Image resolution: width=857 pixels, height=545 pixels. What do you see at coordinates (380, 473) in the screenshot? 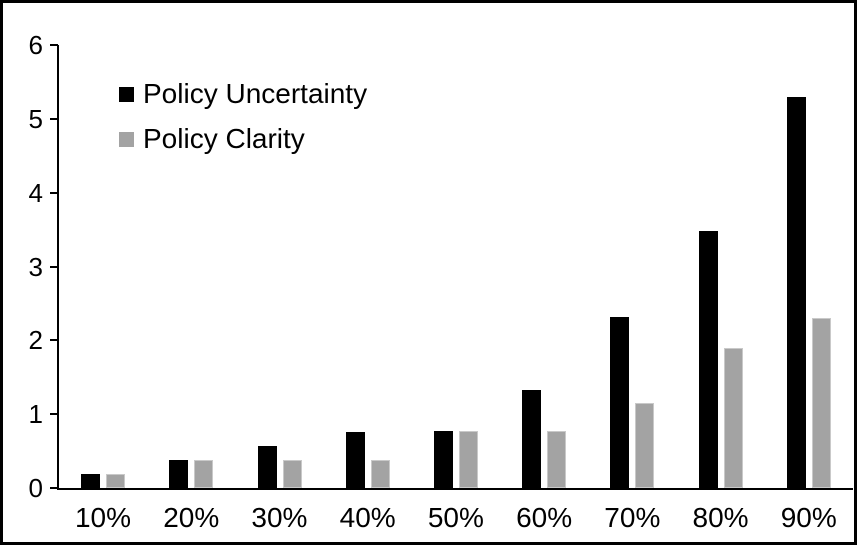
I see `bar-40%-policy-clarity` at bounding box center [380, 473].